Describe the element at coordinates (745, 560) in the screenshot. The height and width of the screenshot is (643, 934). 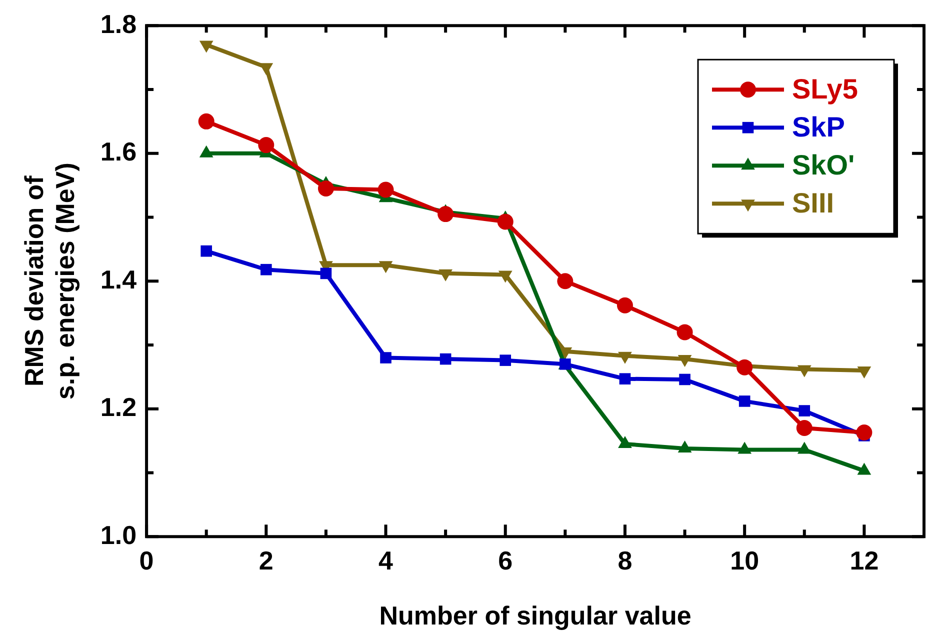
I see `x-tick-label: 10` at that location.